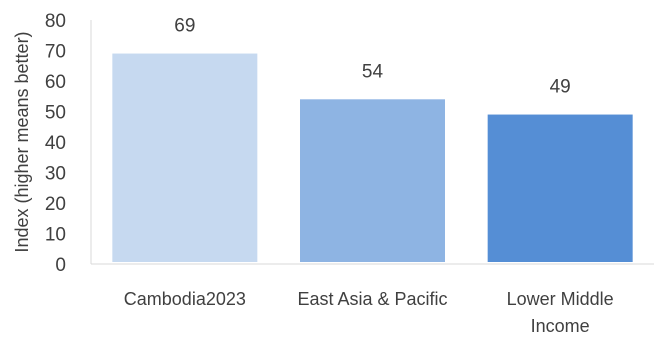 The height and width of the screenshot is (337, 659). What do you see at coordinates (560, 87) in the screenshot?
I see `data-label: 49` at bounding box center [560, 87].